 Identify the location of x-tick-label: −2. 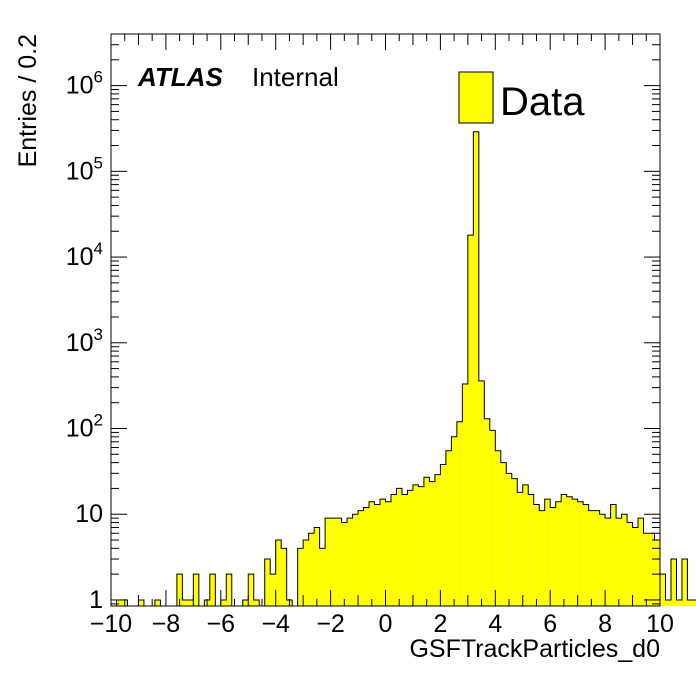
(330, 624).